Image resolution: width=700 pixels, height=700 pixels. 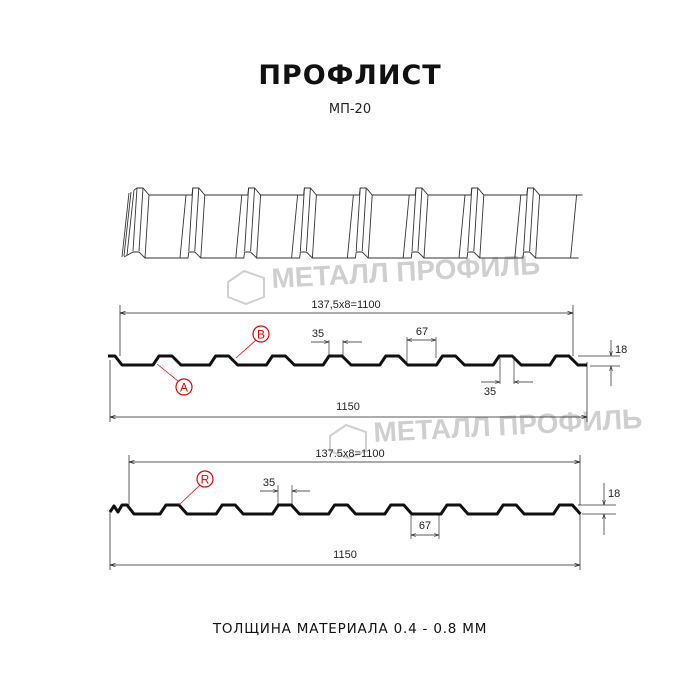 I want to click on marker-a-label: A, so click(x=184, y=388).